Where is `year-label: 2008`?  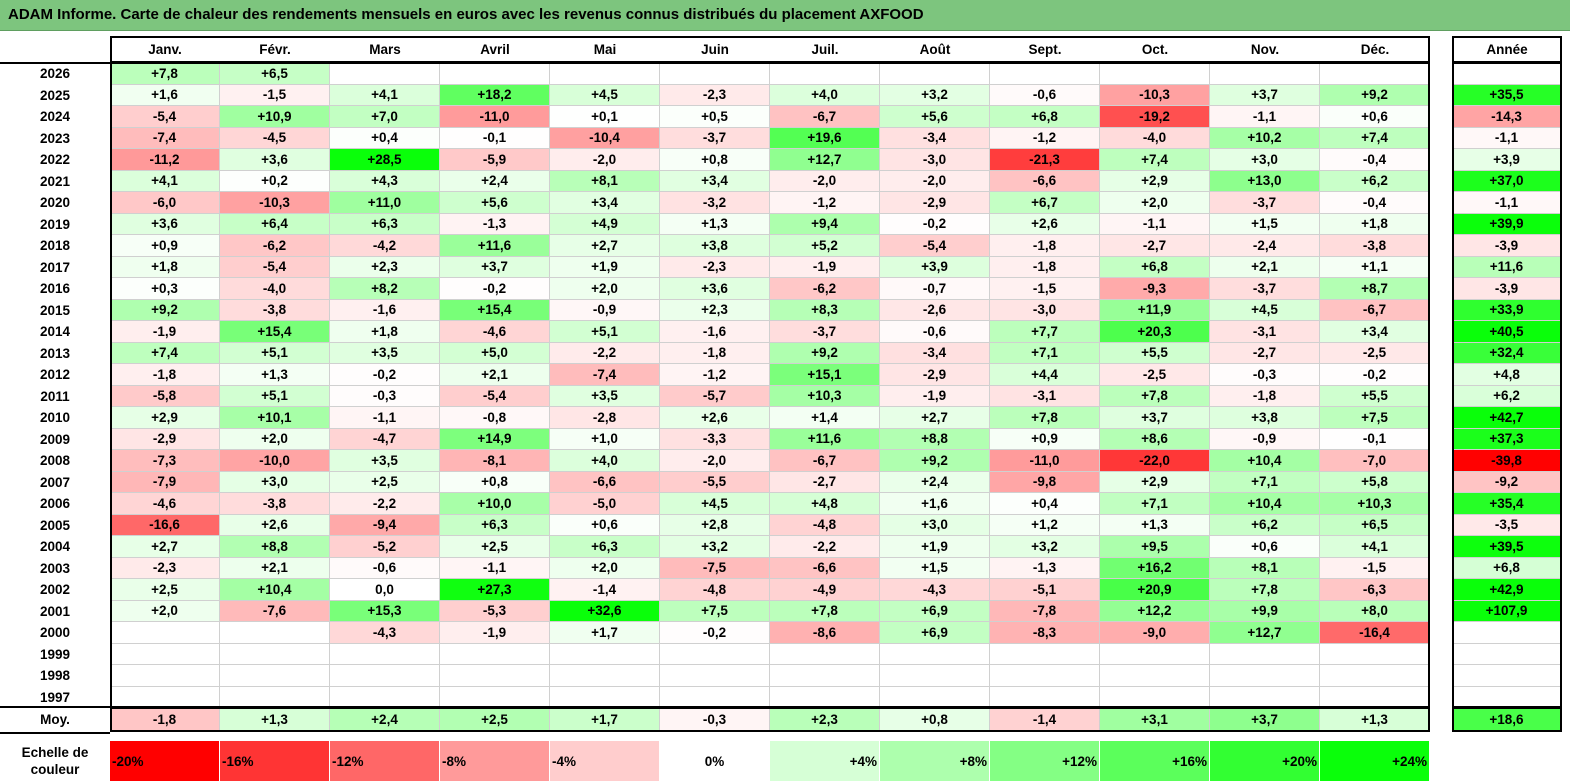 year-label: 2008 is located at coordinates (55, 461).